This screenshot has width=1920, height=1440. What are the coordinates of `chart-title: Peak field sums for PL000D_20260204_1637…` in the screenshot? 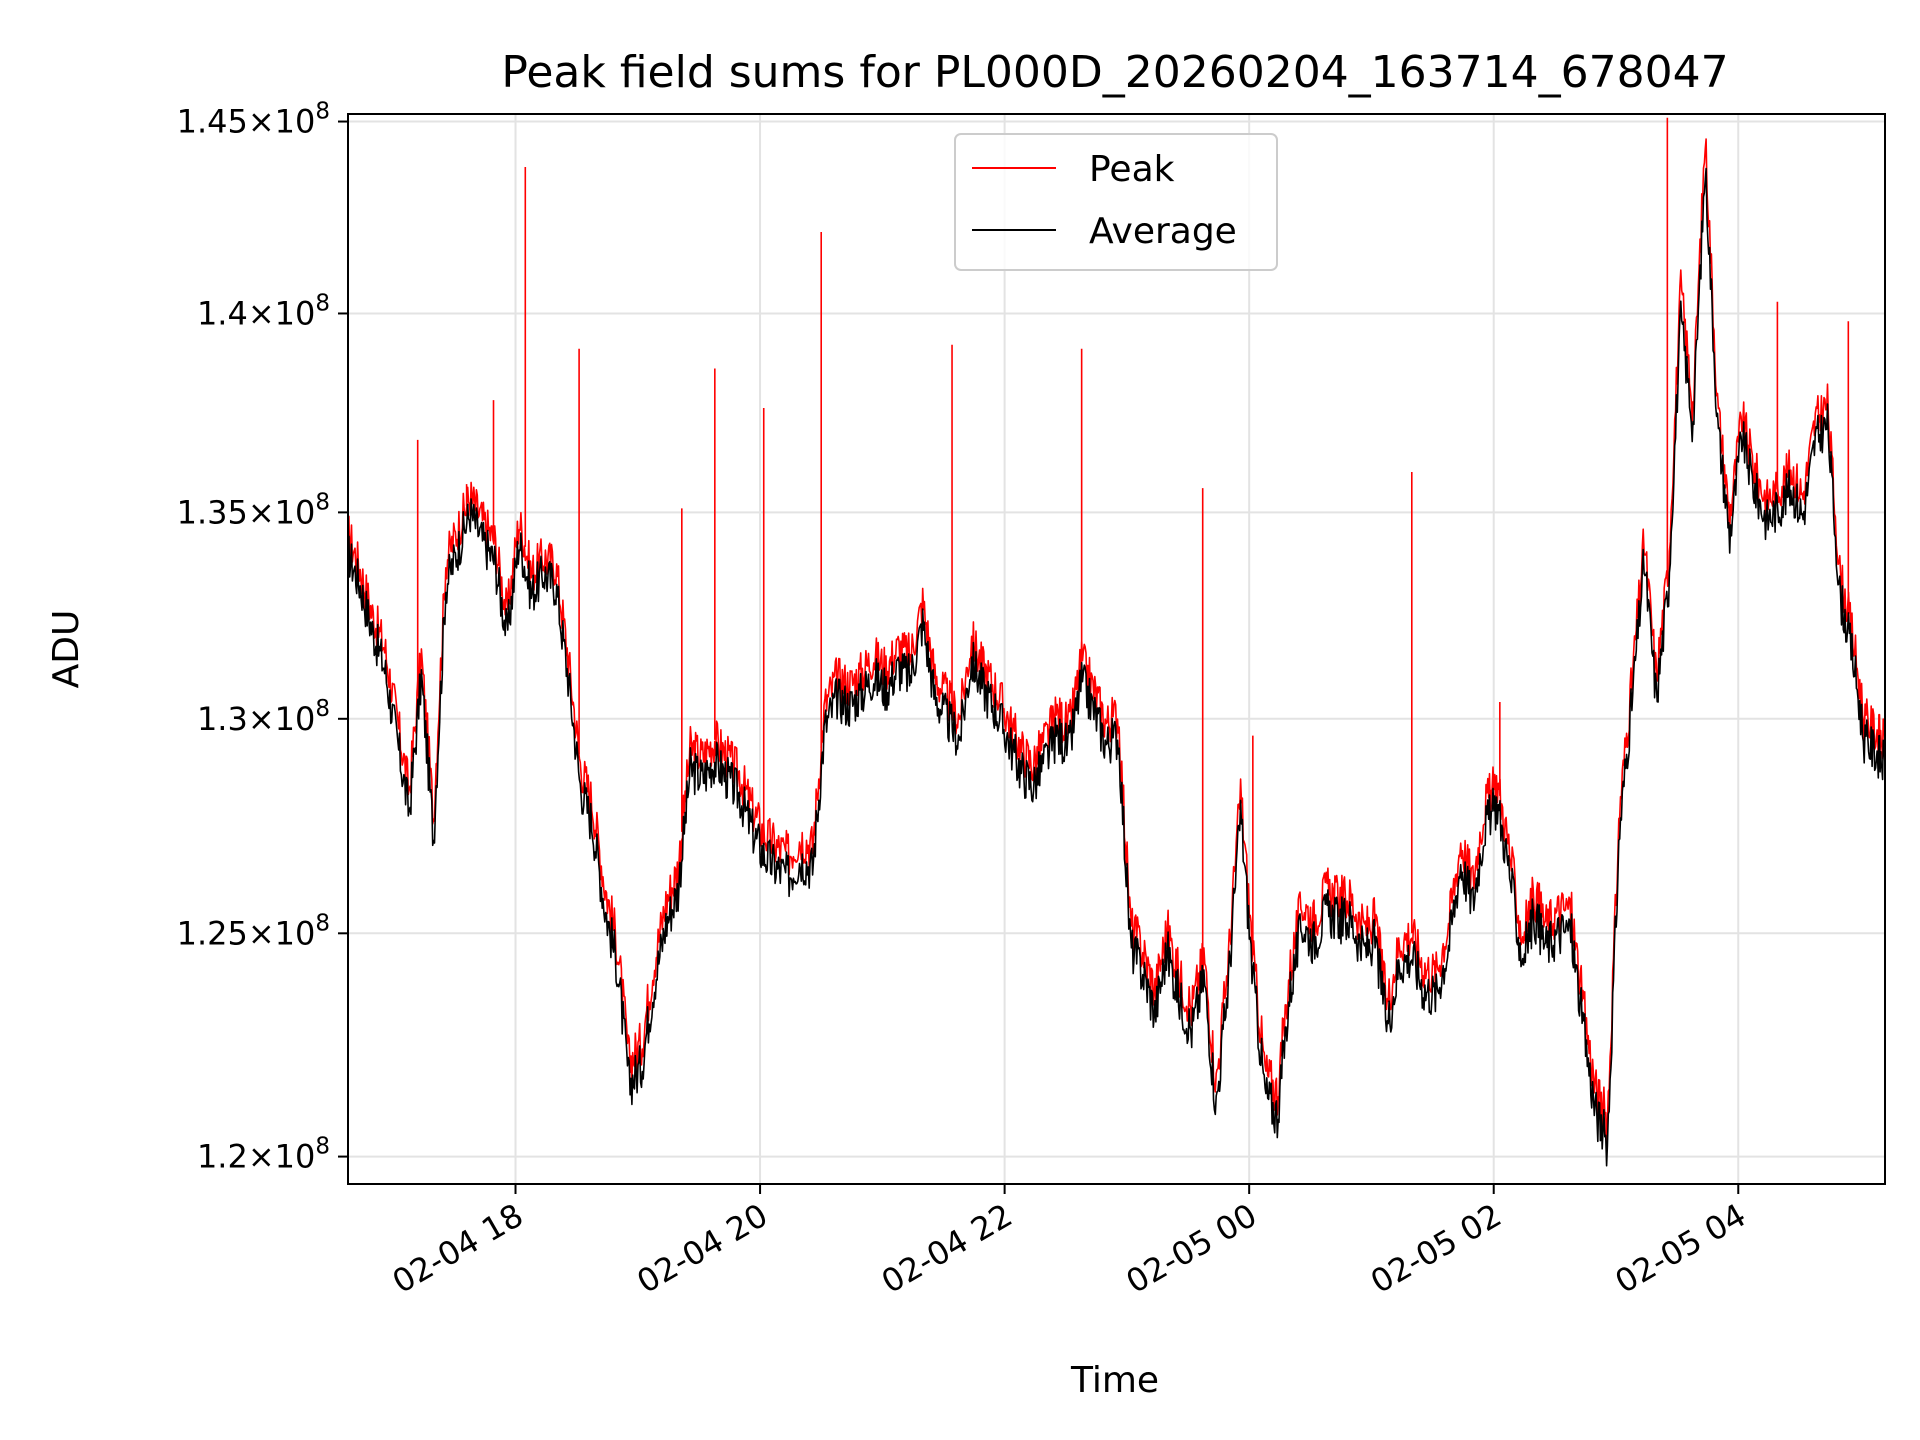 It's located at (1114, 72).